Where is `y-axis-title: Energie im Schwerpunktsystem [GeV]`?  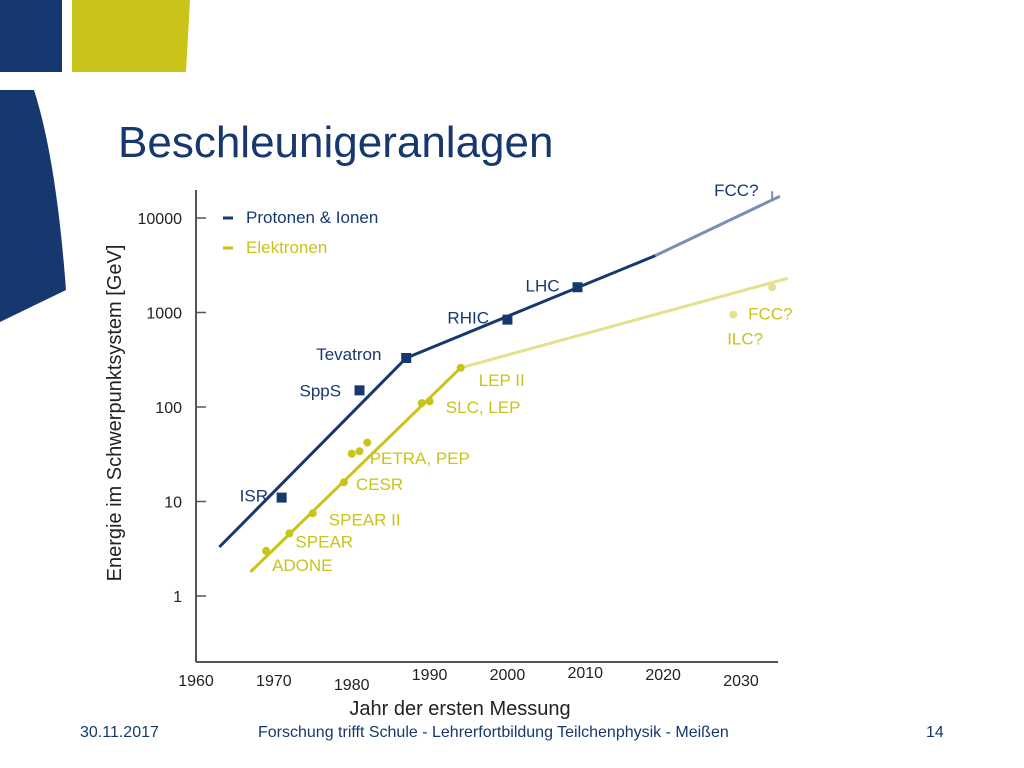 y-axis-title: Energie im Schwerpunktsystem [GeV] is located at coordinates (115, 413).